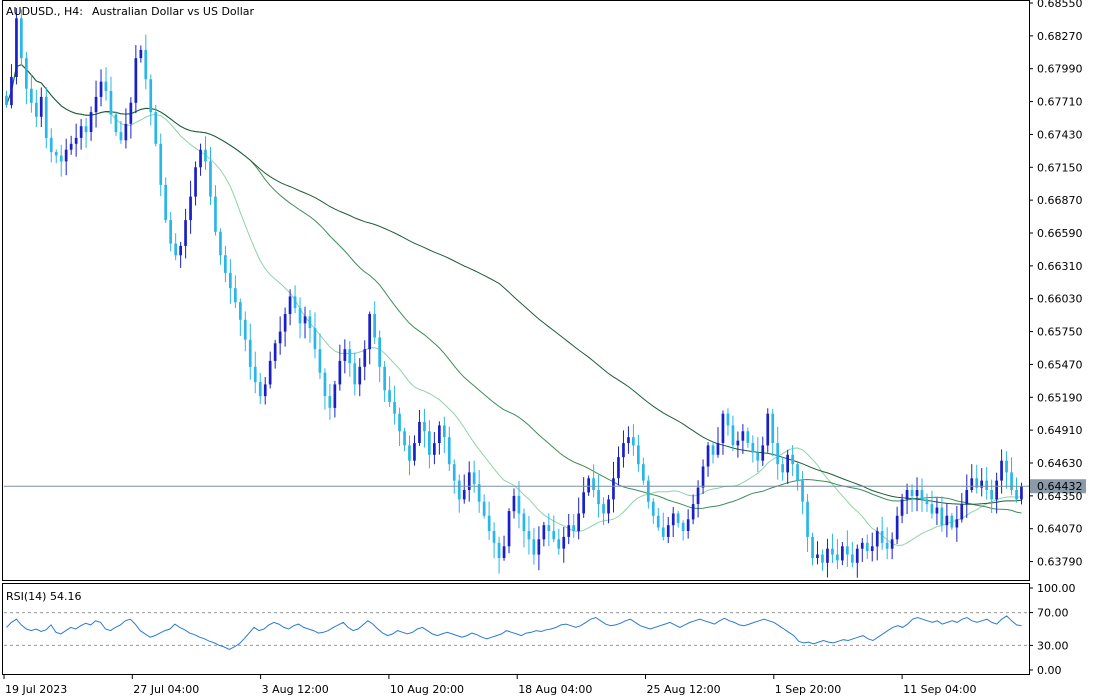 This screenshot has height=700, width=1100. I want to click on rsi-axis-tick-label: 70.00, so click(1053, 613).